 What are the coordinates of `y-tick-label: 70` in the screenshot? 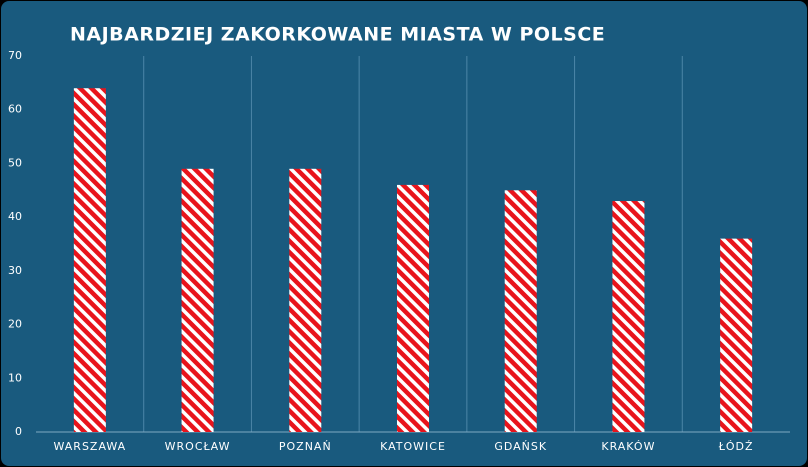 It's located at (15, 55).